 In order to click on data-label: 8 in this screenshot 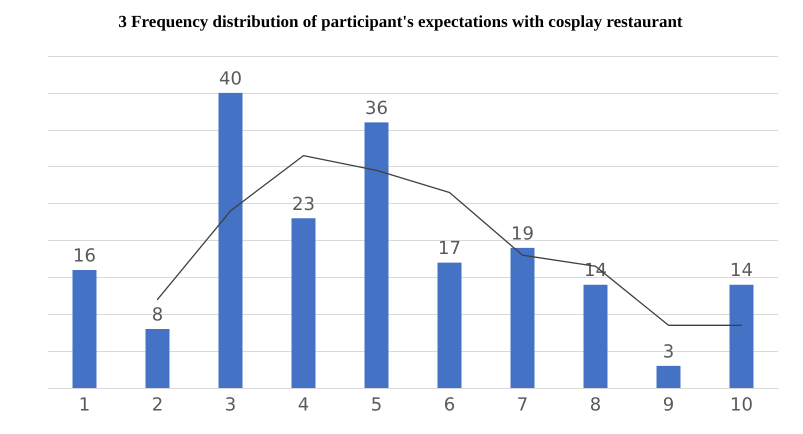, I will do `click(158, 315)`.